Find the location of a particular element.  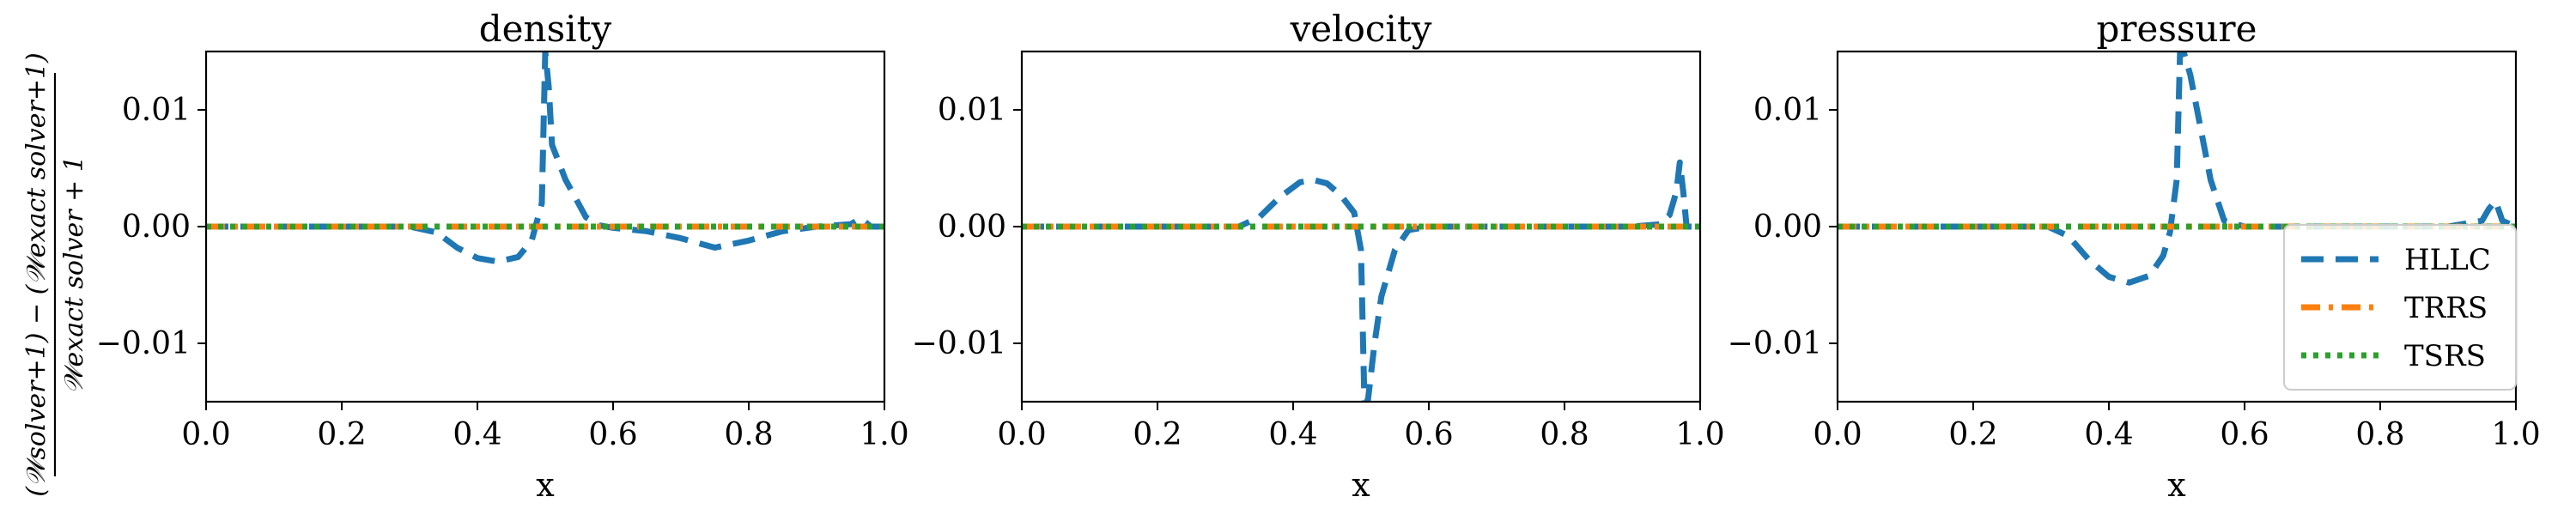

velocity-ytick-label: 0.00 is located at coordinates (972, 227).